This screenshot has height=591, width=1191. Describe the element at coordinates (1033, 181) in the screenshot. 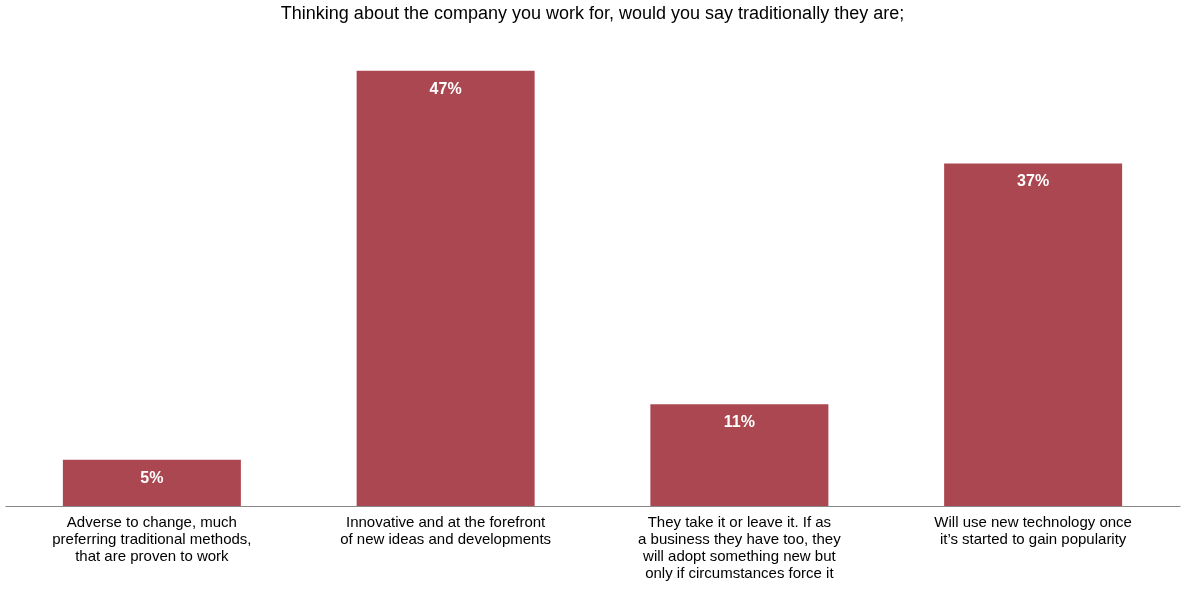

I see `data-label: 37%` at that location.